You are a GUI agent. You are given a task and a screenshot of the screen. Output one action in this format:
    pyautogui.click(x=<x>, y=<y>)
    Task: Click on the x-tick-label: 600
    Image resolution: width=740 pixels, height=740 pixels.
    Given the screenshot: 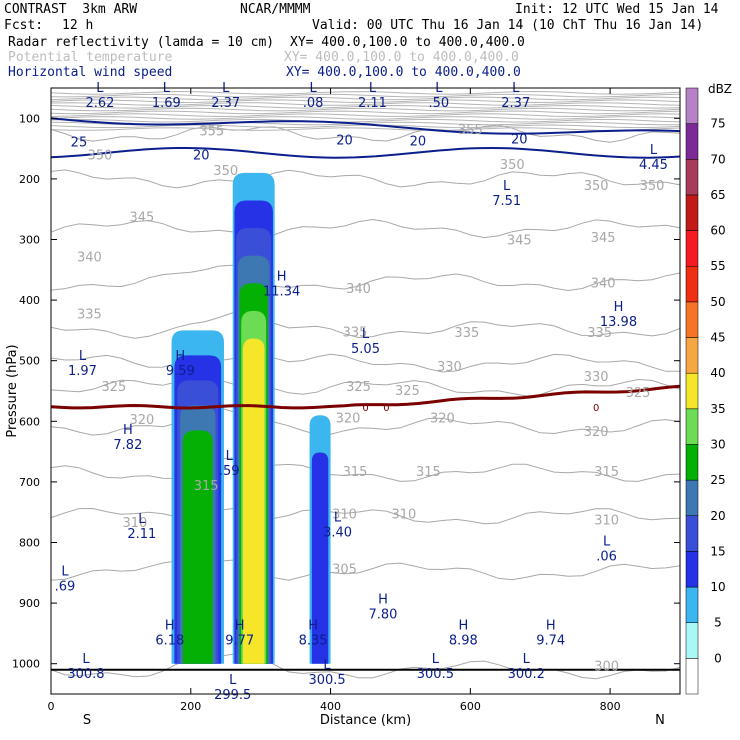 What is the action you would take?
    pyautogui.click(x=470, y=706)
    